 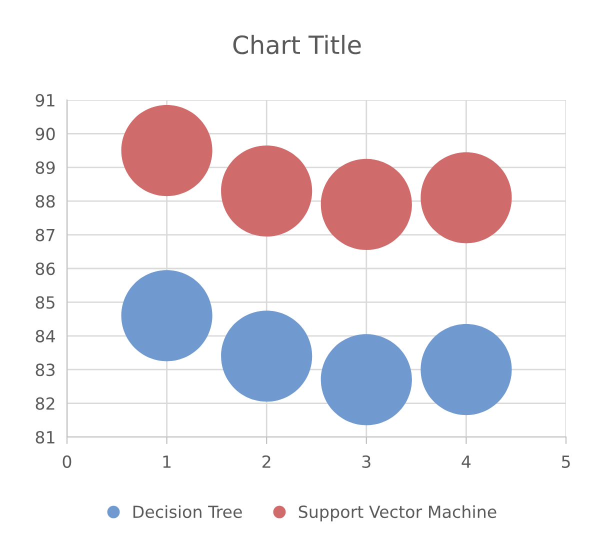 I want to click on x-tick-label: 5, so click(x=566, y=462).